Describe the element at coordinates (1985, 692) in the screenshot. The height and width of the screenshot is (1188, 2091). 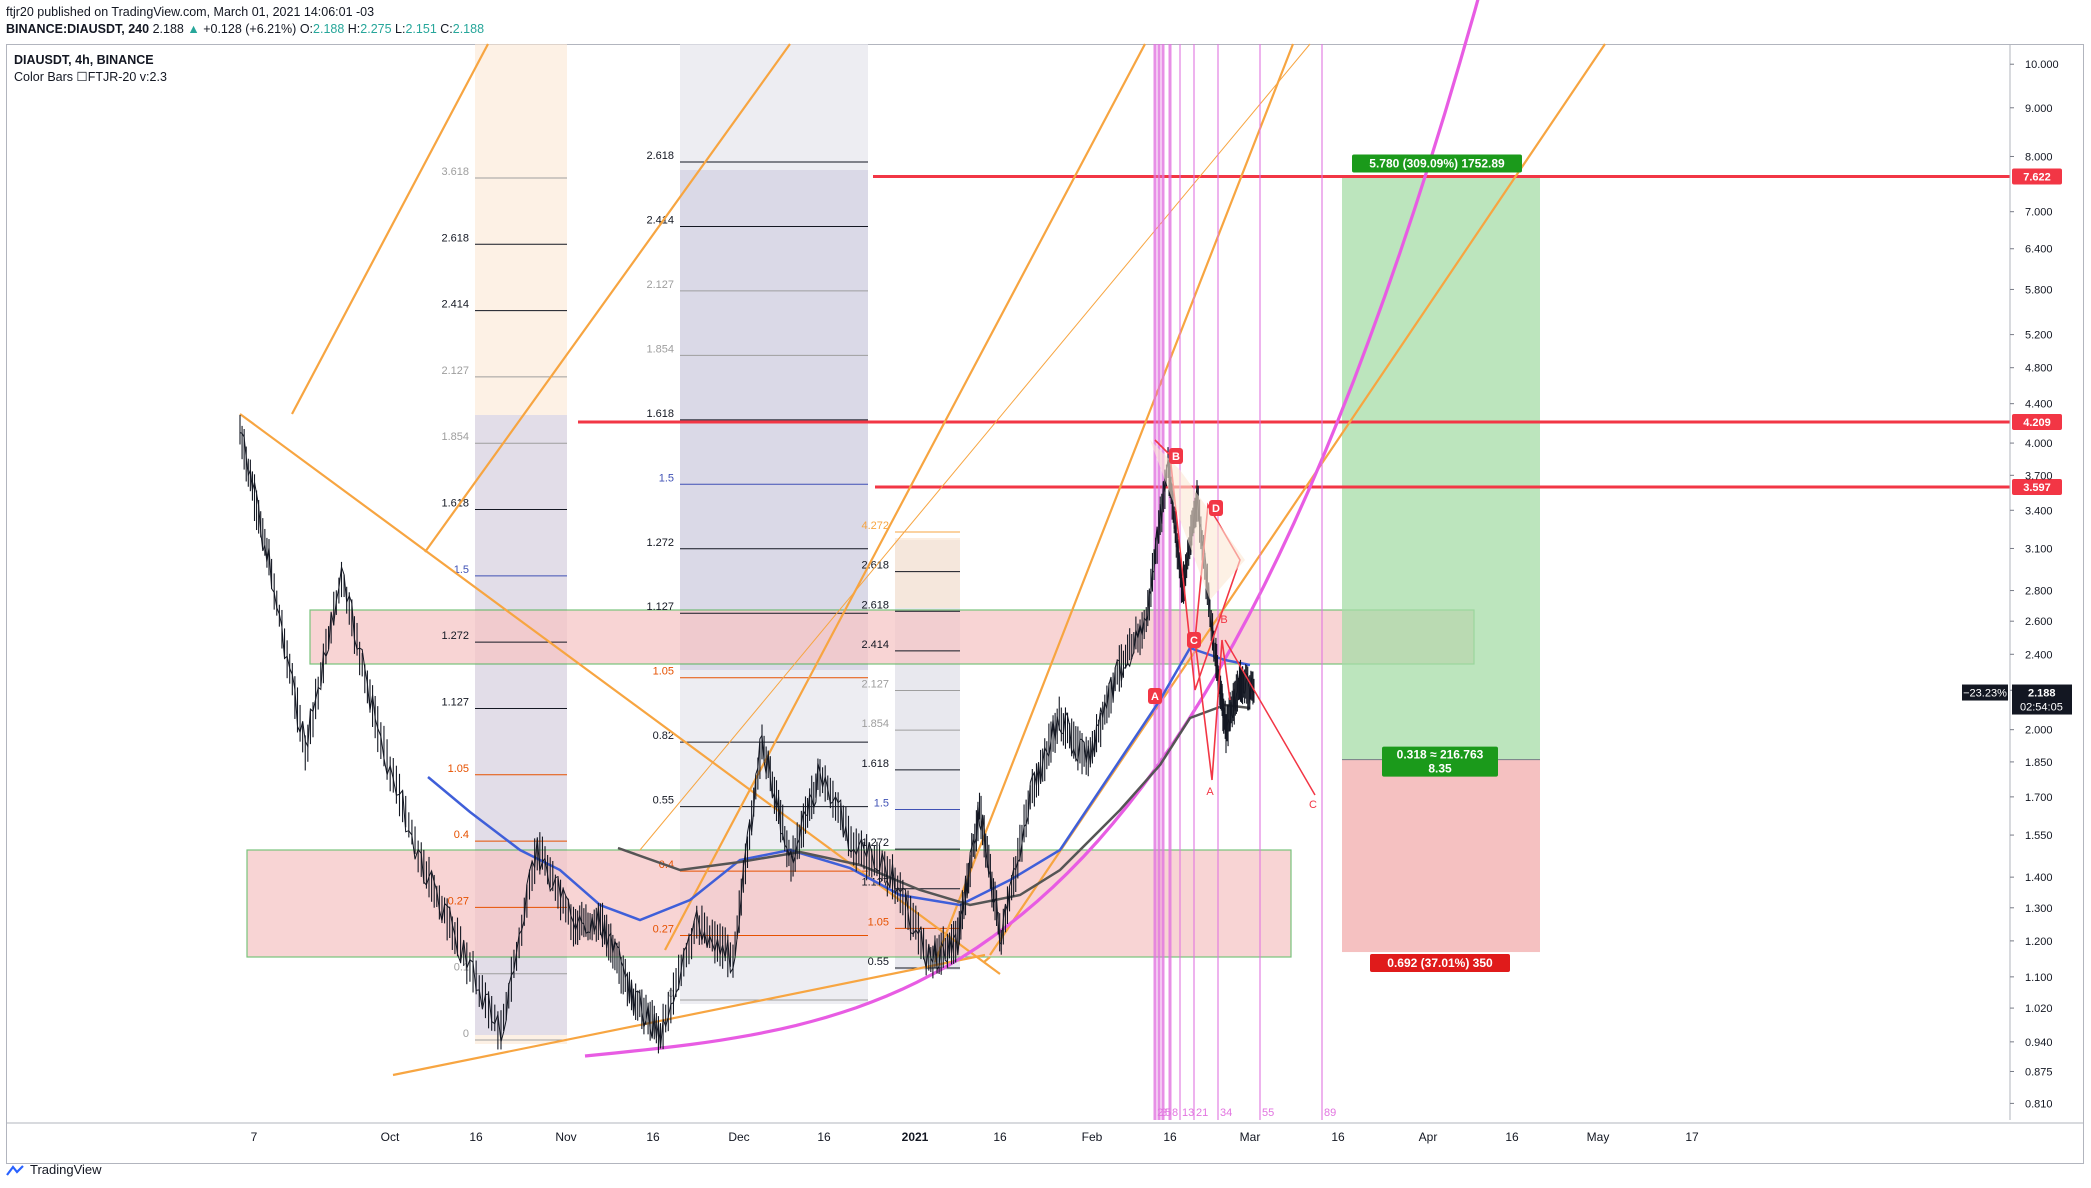
I see `change-badge` at that location.